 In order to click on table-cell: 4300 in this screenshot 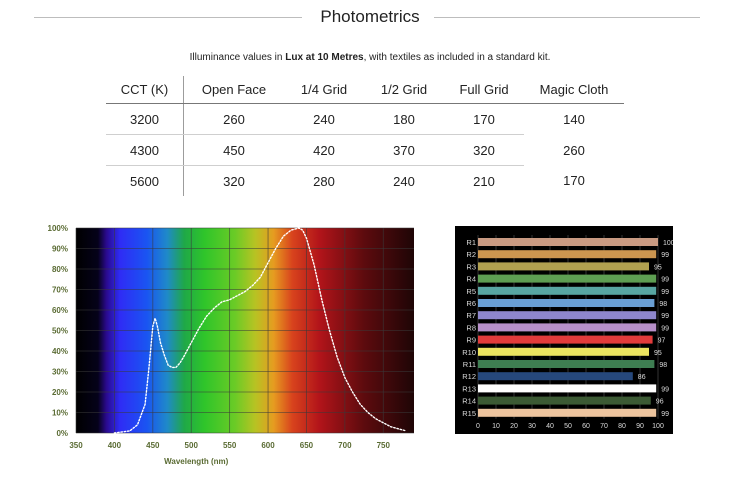, I will do `click(145, 150)`.